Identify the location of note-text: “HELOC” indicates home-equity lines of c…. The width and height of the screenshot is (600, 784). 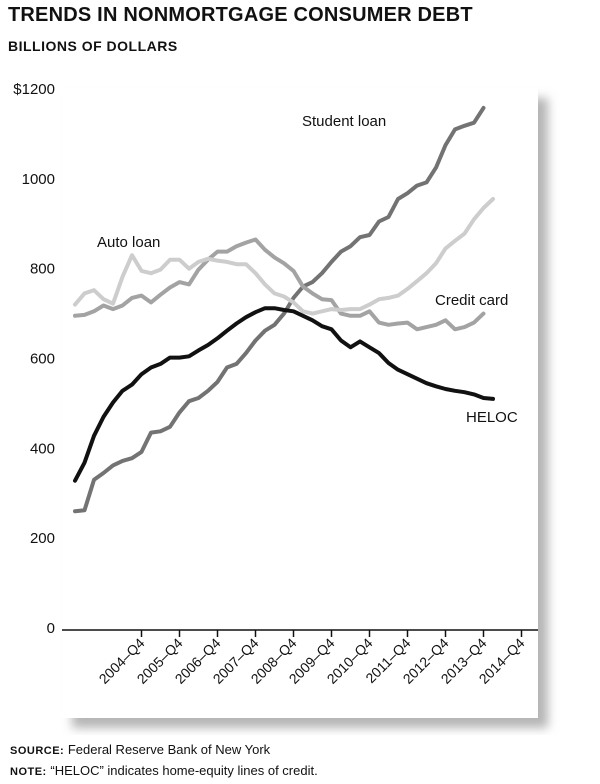
(184, 770).